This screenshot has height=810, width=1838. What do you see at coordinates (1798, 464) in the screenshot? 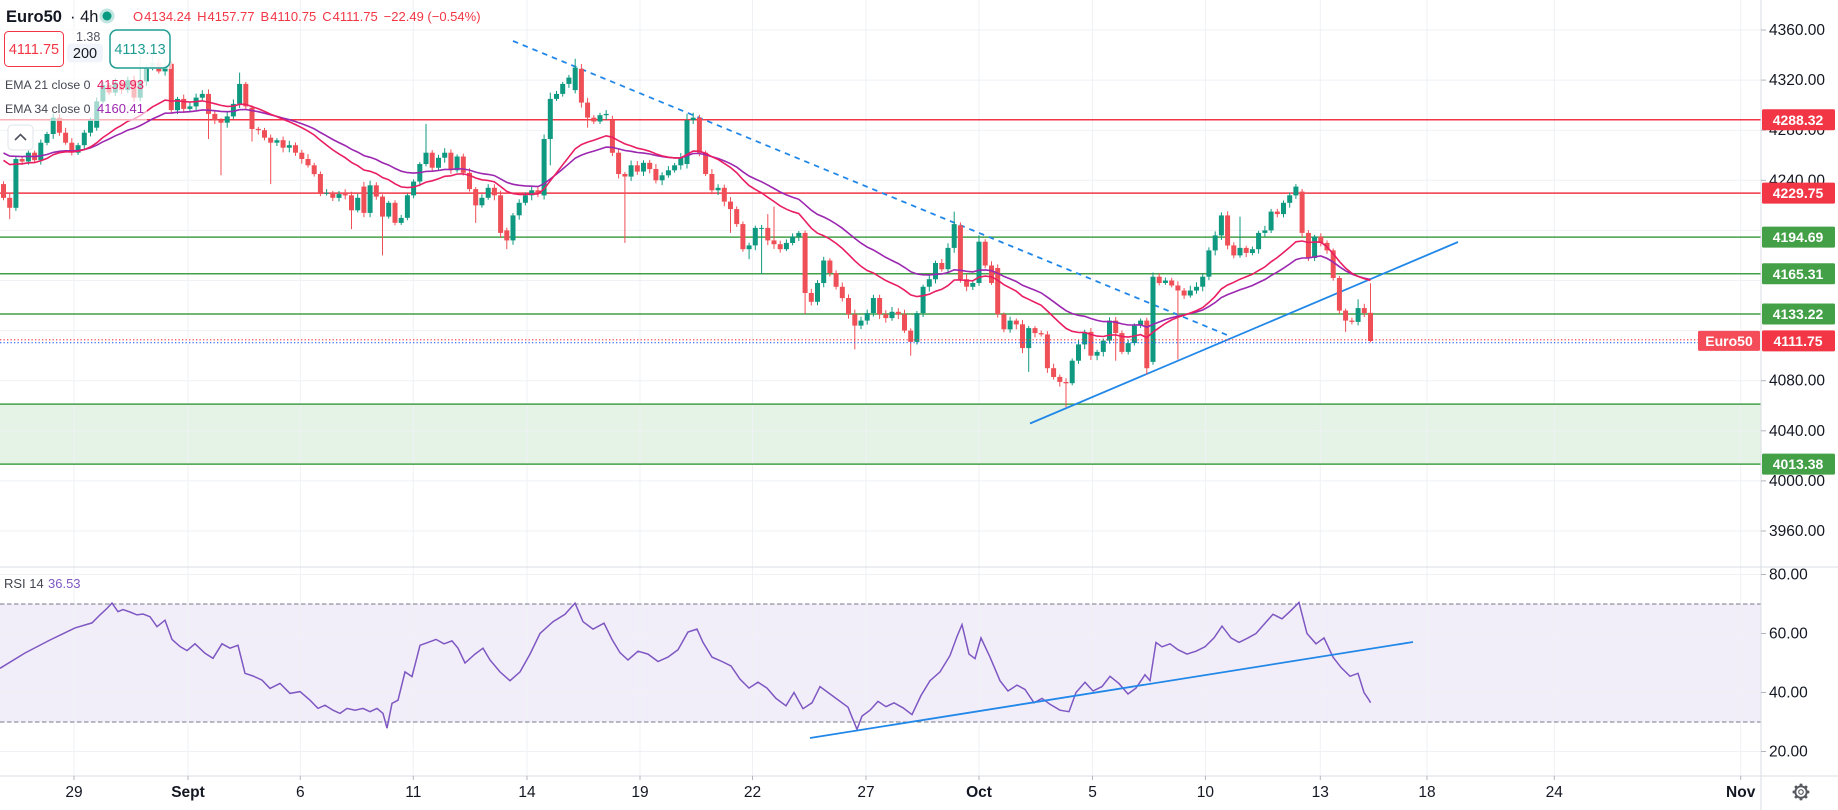
I see `svg-text: 4013.38` at bounding box center [1798, 464].